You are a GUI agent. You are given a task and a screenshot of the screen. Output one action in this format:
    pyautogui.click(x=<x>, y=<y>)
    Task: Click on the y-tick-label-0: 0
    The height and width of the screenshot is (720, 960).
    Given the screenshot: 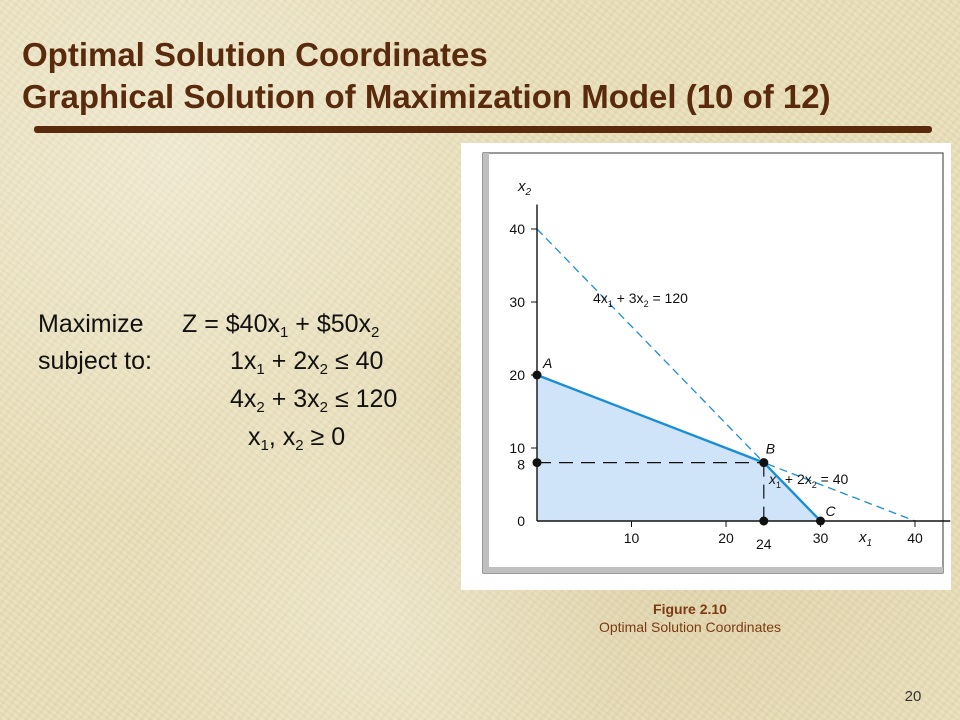 What is the action you would take?
    pyautogui.click(x=521, y=521)
    